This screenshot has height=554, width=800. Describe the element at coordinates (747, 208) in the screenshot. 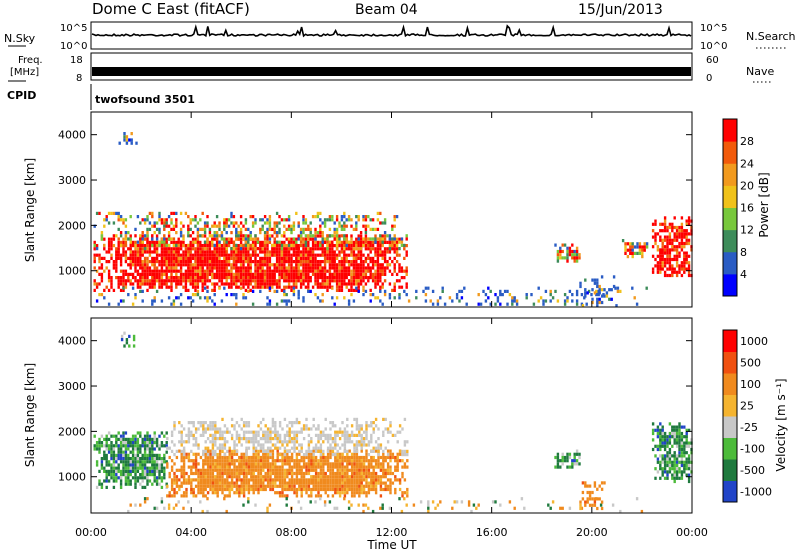

I see `colorbar-tick-label: 16` at that location.